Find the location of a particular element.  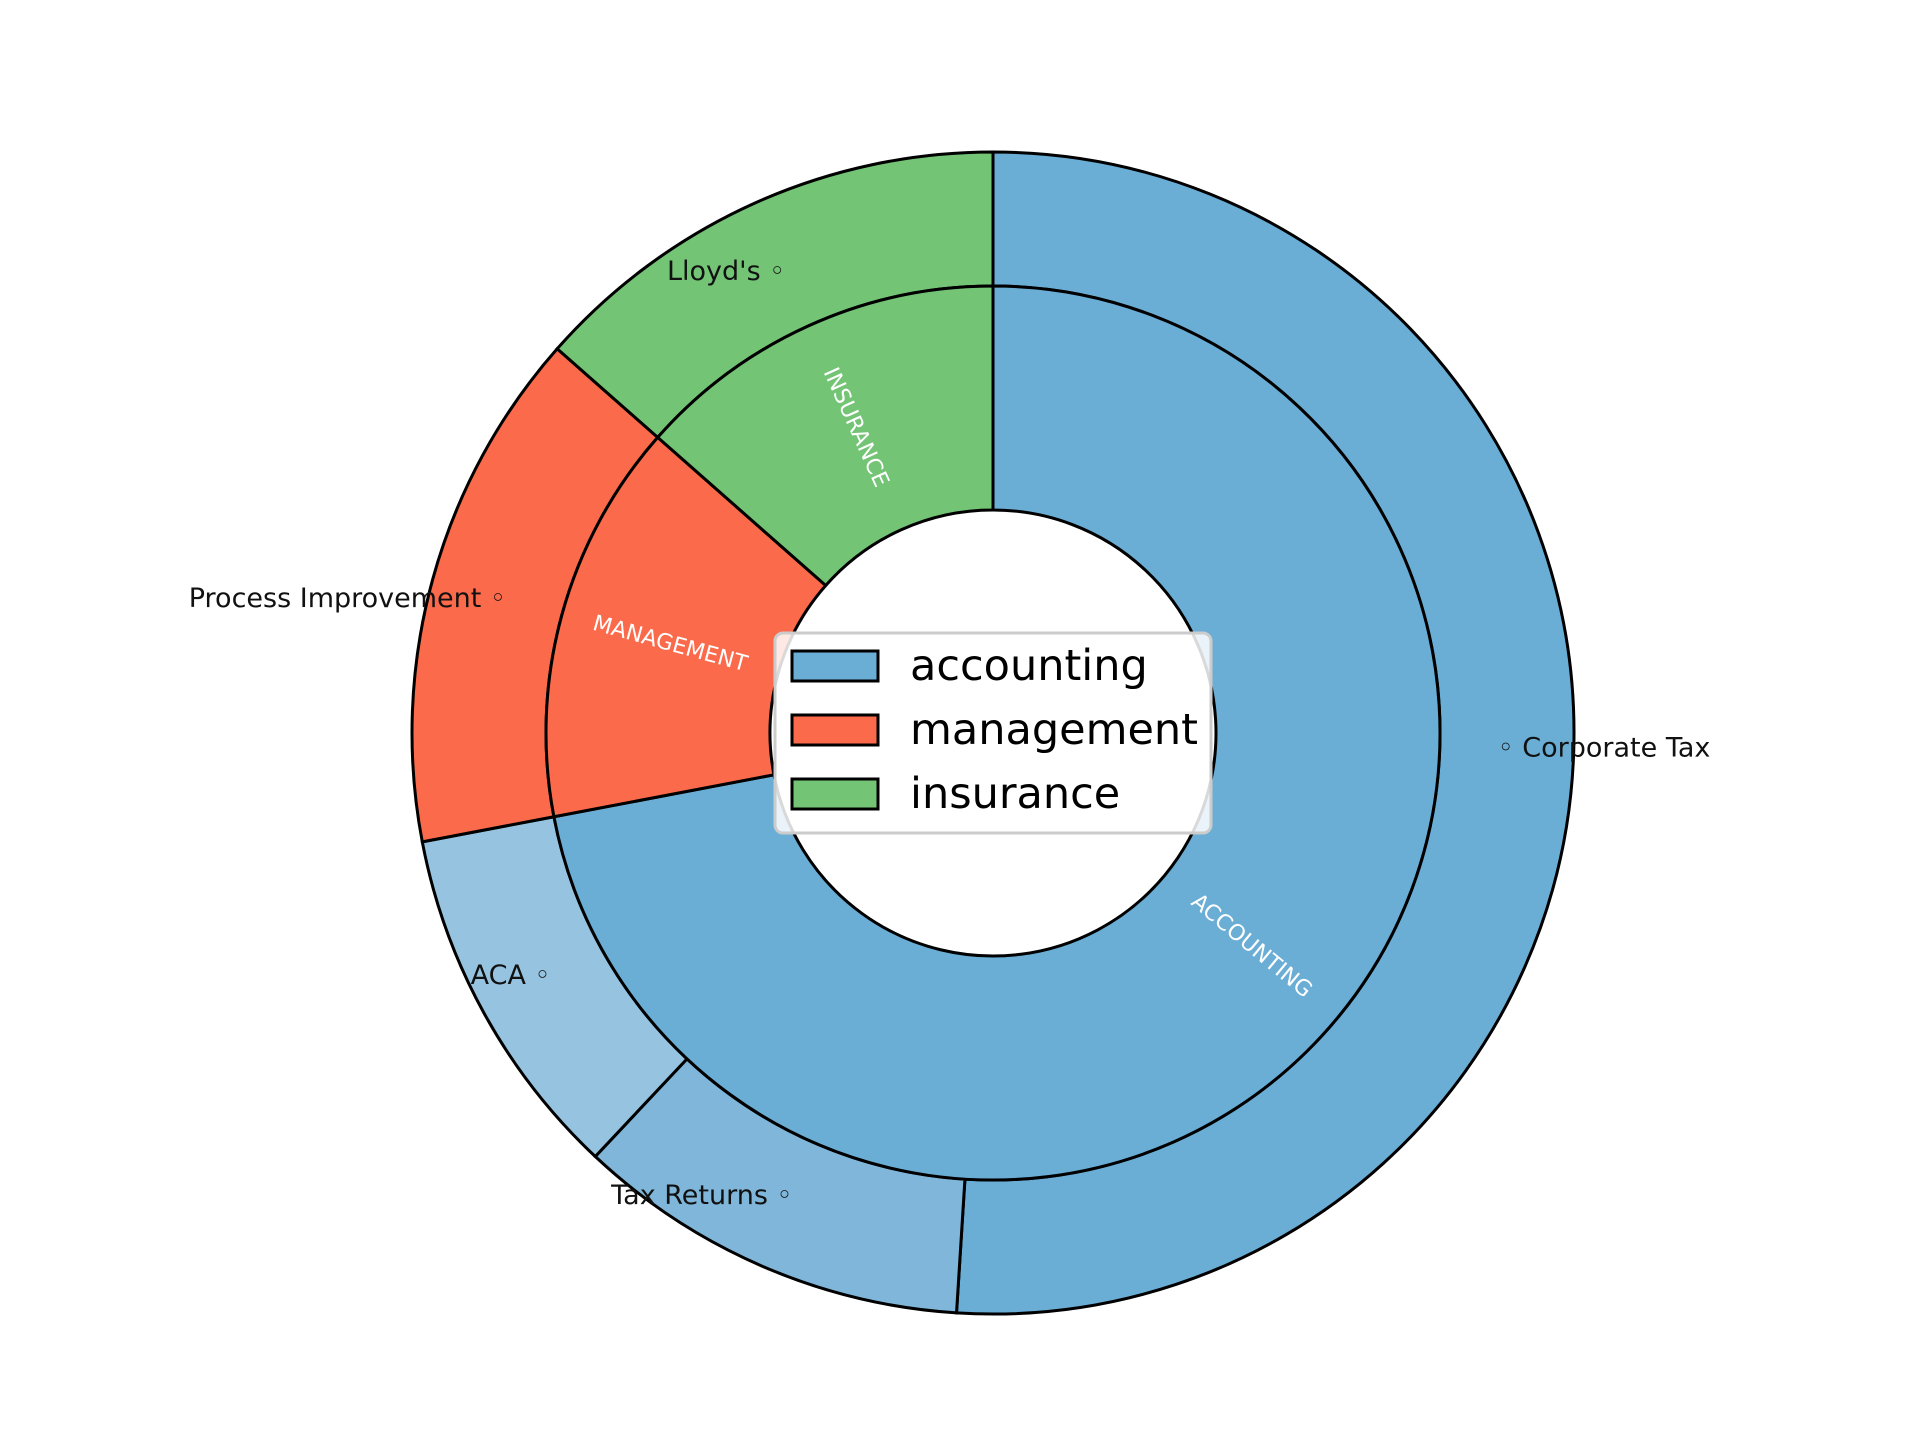

legend-label-insurance: insurance is located at coordinates (1015, 794).